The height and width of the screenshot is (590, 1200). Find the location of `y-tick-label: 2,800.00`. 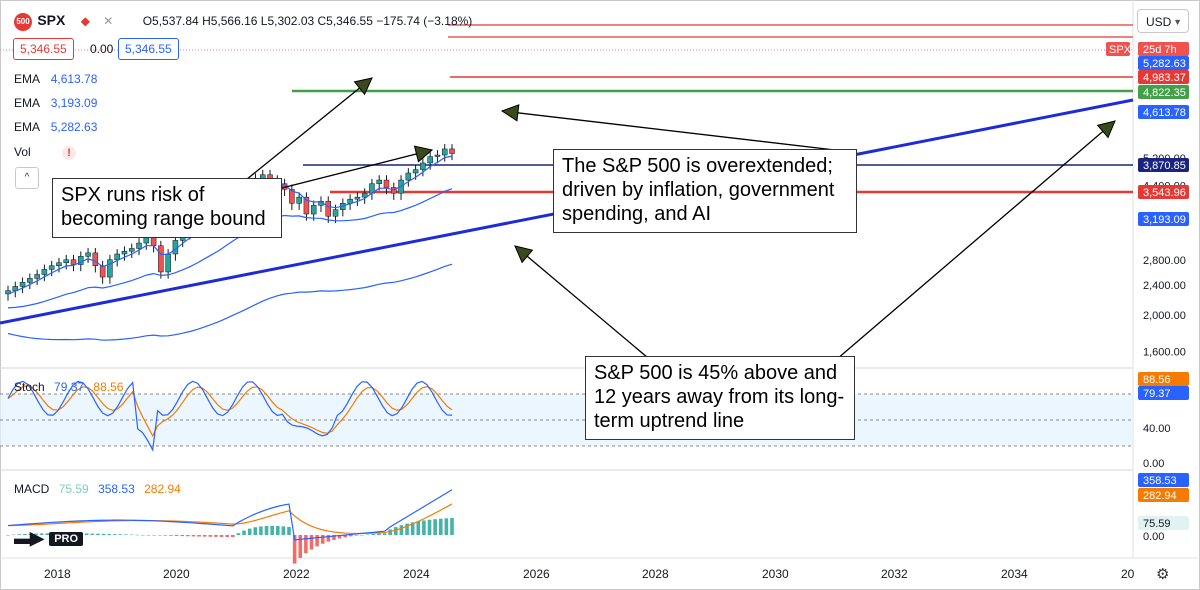

y-tick-label: 2,800.00 is located at coordinates (1164, 261).